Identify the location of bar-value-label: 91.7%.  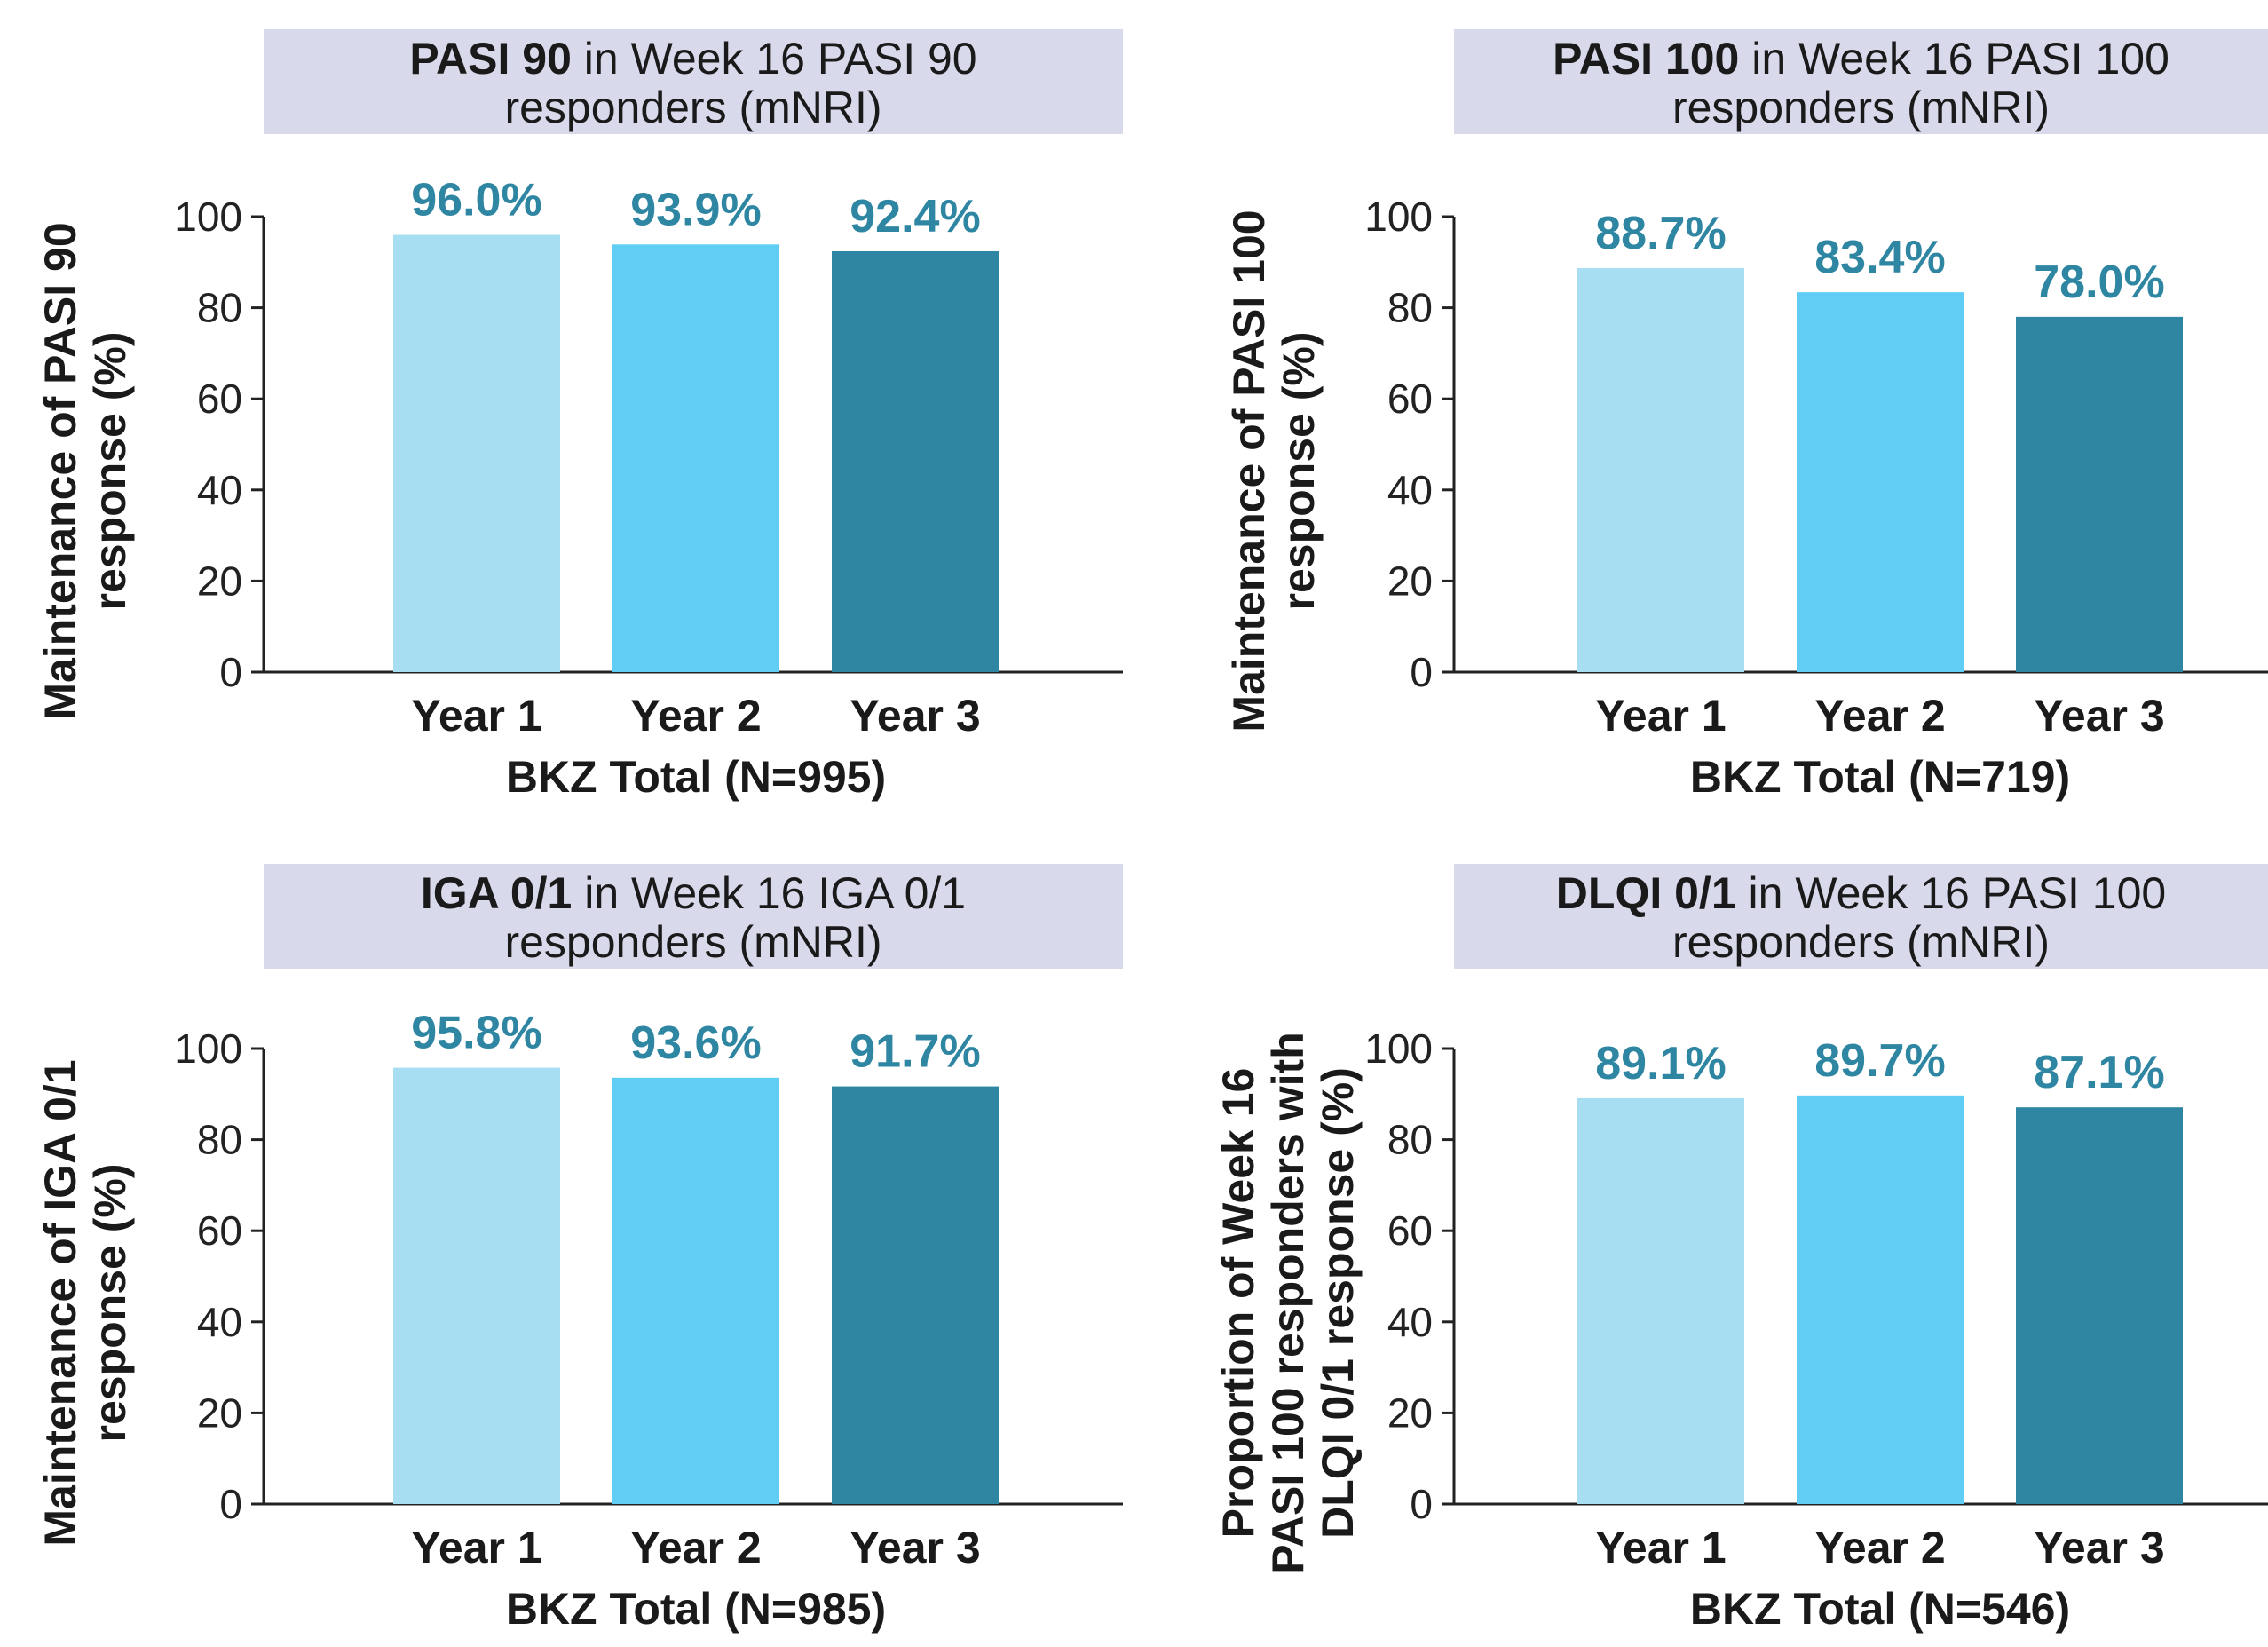
(915, 1052).